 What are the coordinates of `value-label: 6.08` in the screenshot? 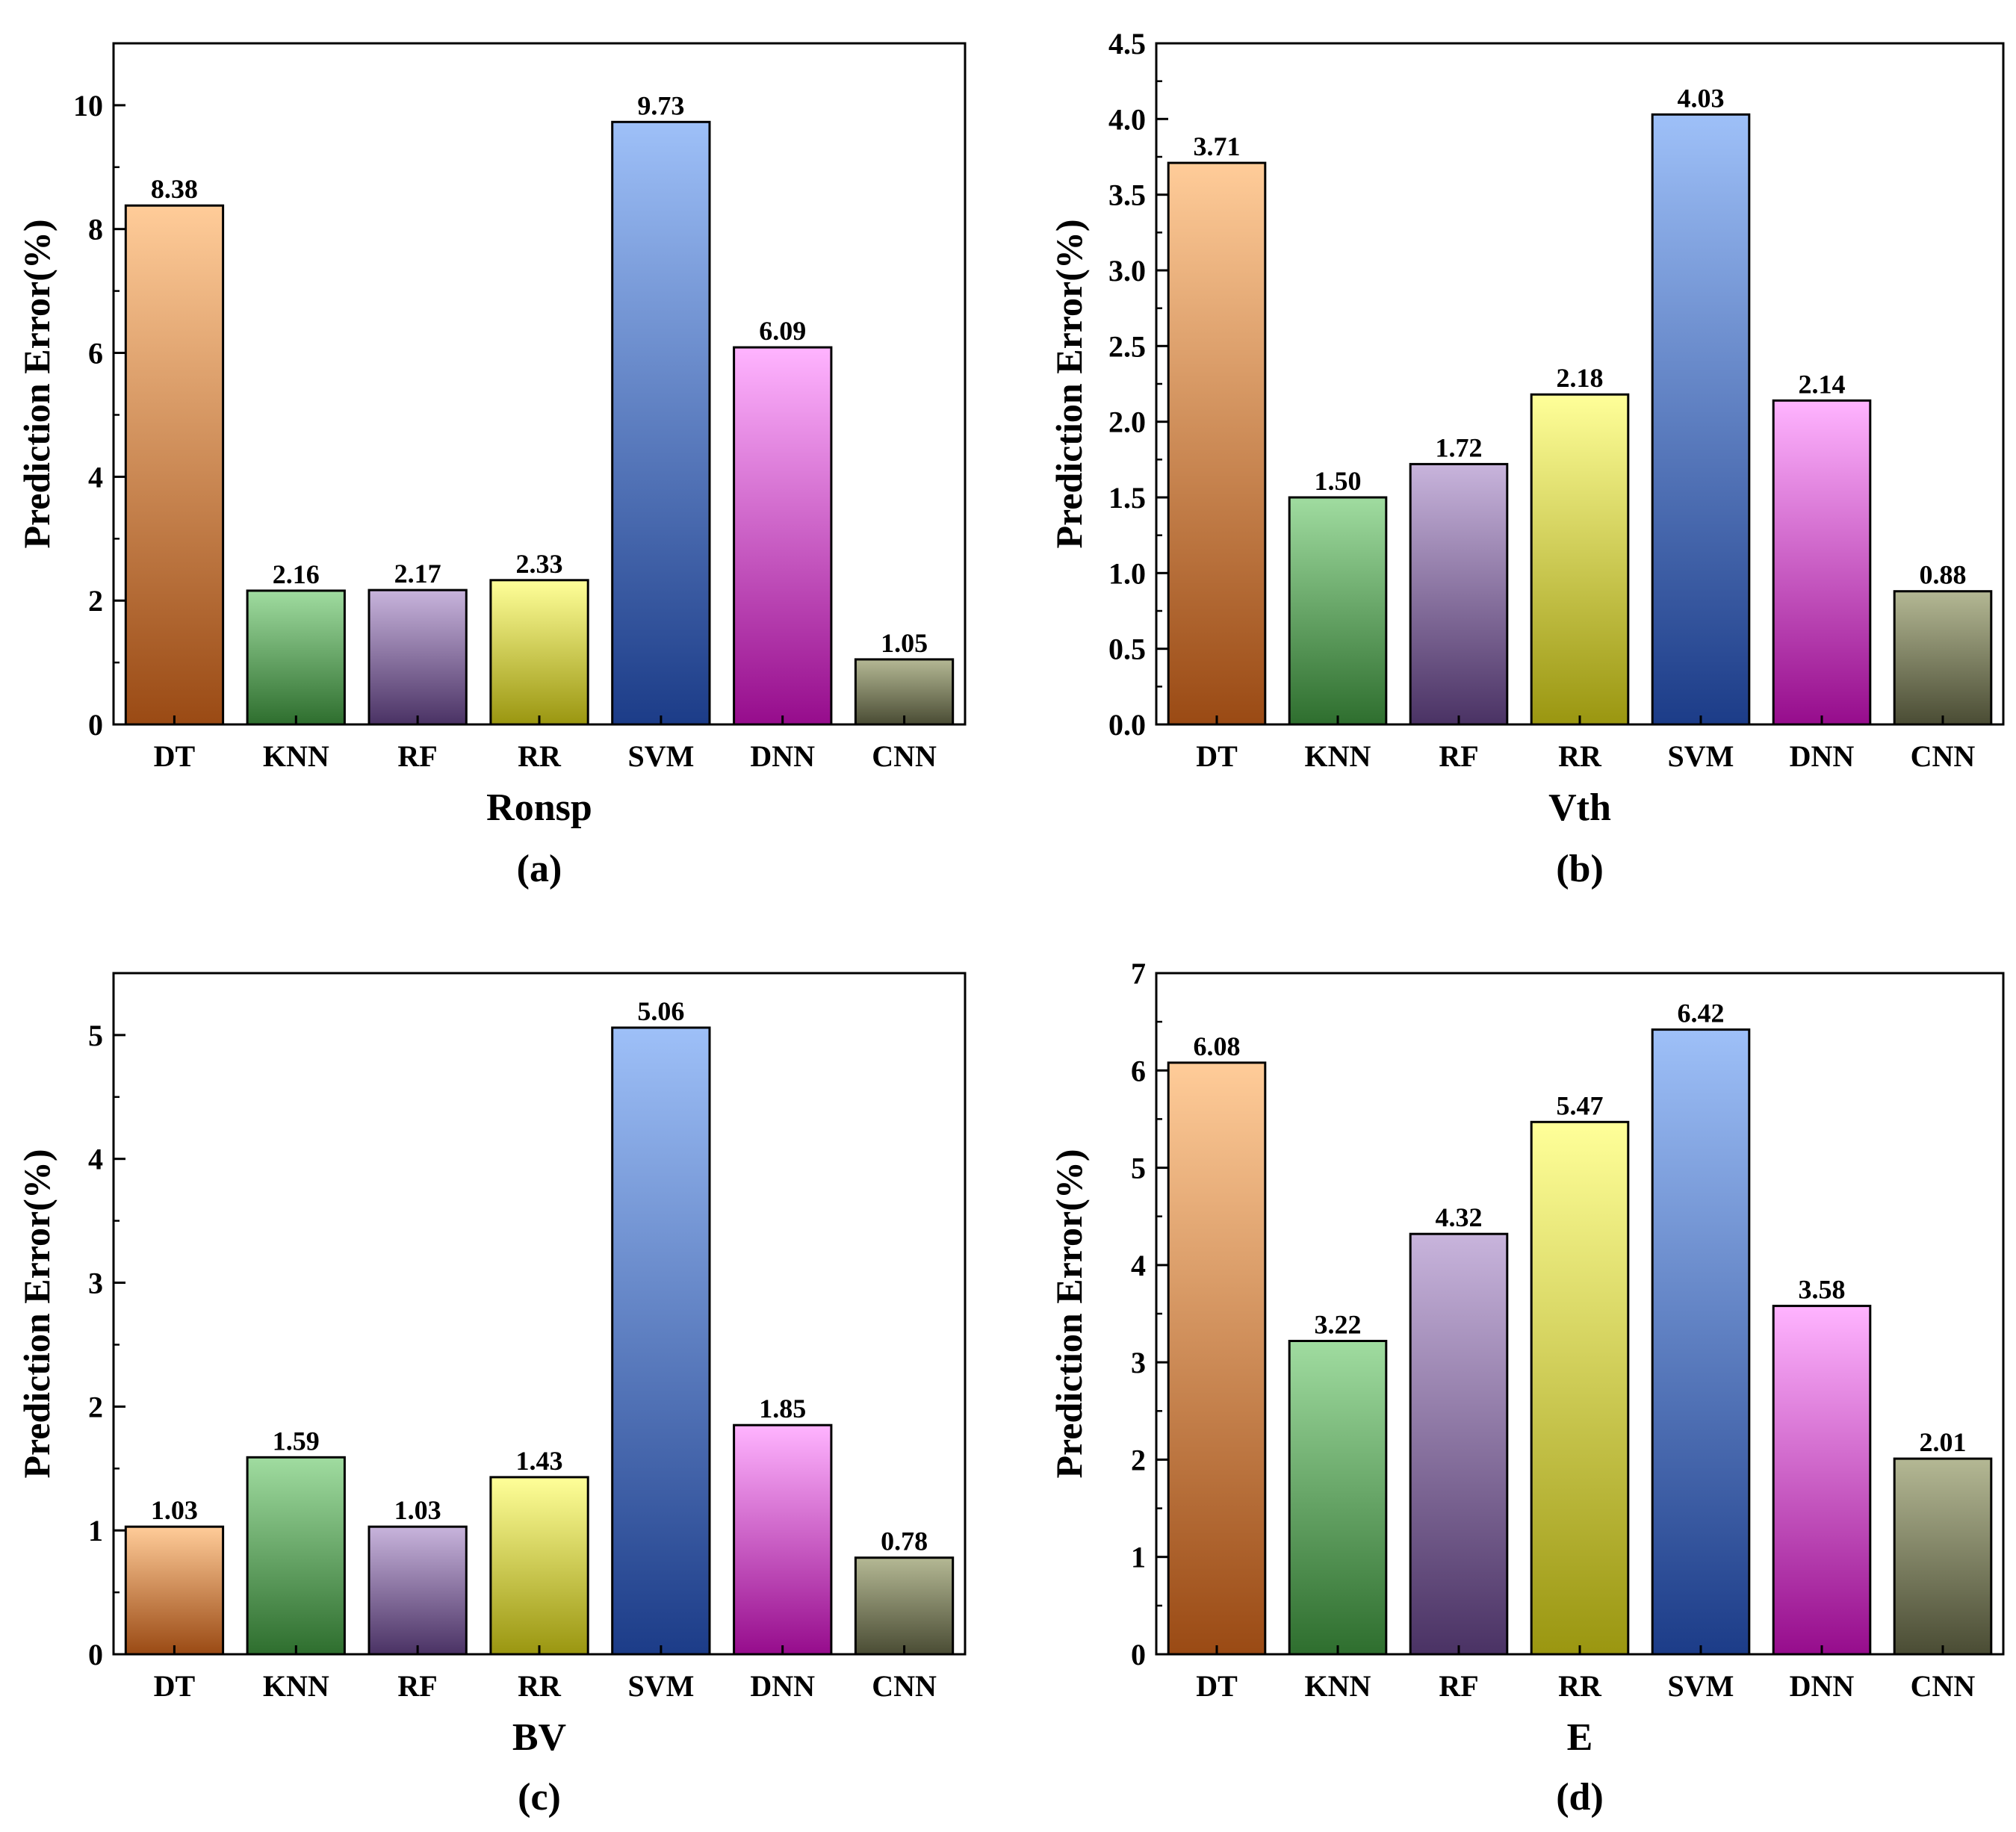 It's located at (1217, 1046).